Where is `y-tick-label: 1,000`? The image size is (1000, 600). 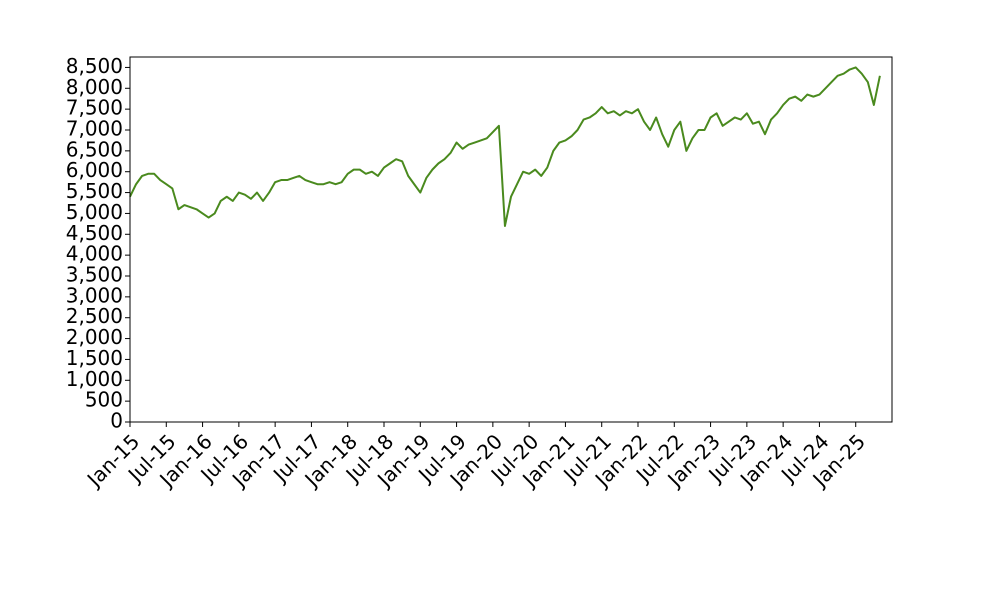
y-tick-label: 1,000 is located at coordinates (94, 379).